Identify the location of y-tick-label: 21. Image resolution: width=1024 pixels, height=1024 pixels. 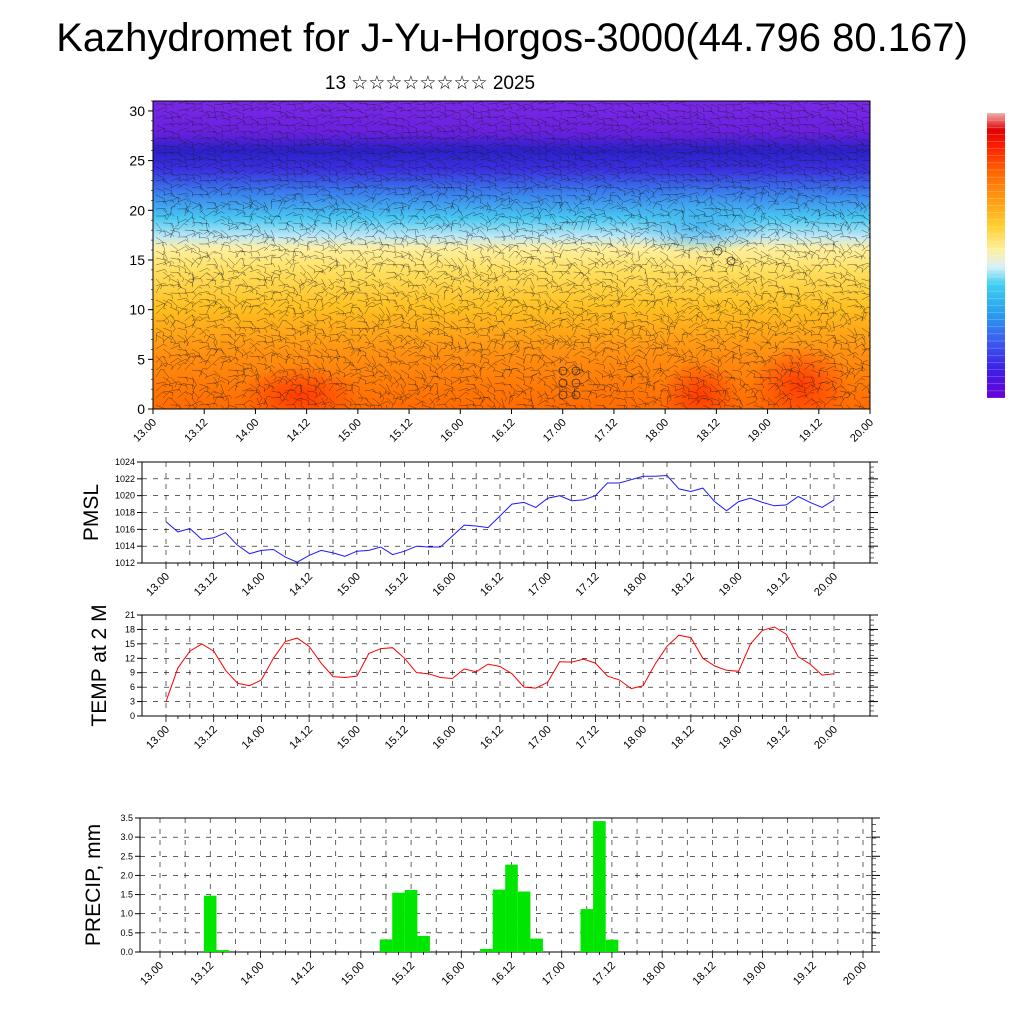
(130, 615).